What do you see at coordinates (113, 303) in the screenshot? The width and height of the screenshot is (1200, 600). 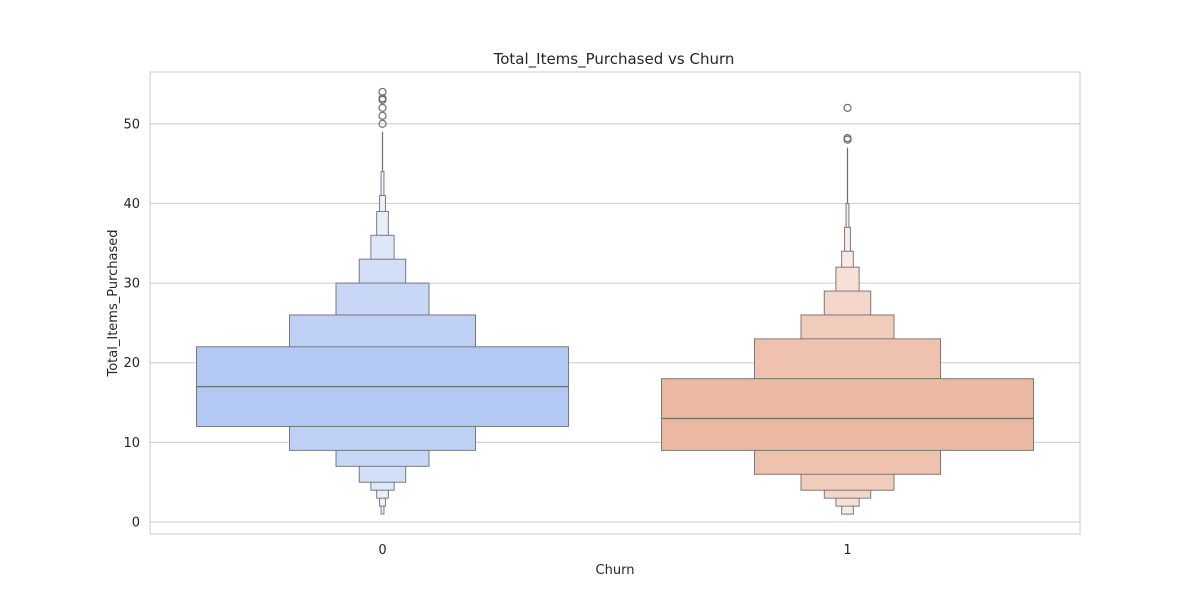 I see `y-axis-label: Total_Items_Purchased` at bounding box center [113, 303].